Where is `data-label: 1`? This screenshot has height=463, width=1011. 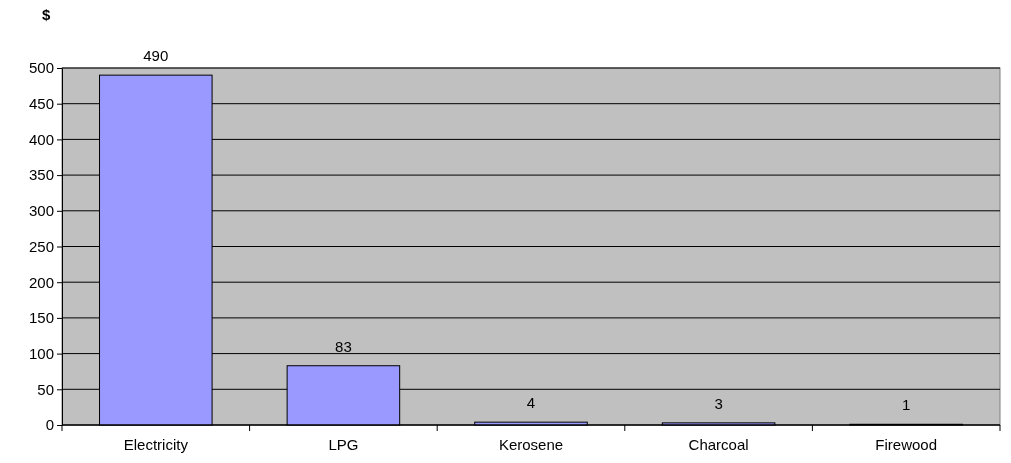 data-label: 1 is located at coordinates (906, 405).